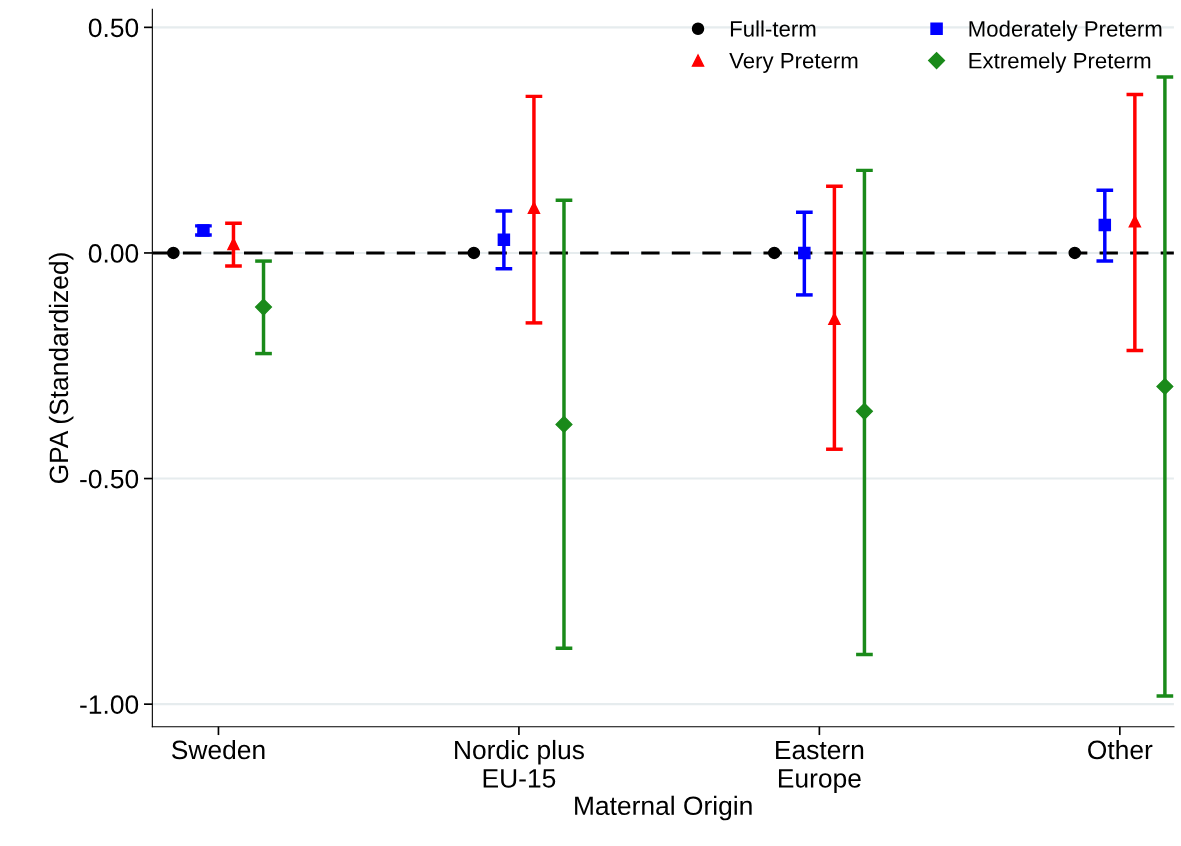 The image size is (1181, 846). I want to click on y-tick-label: 0.50, so click(113, 28).